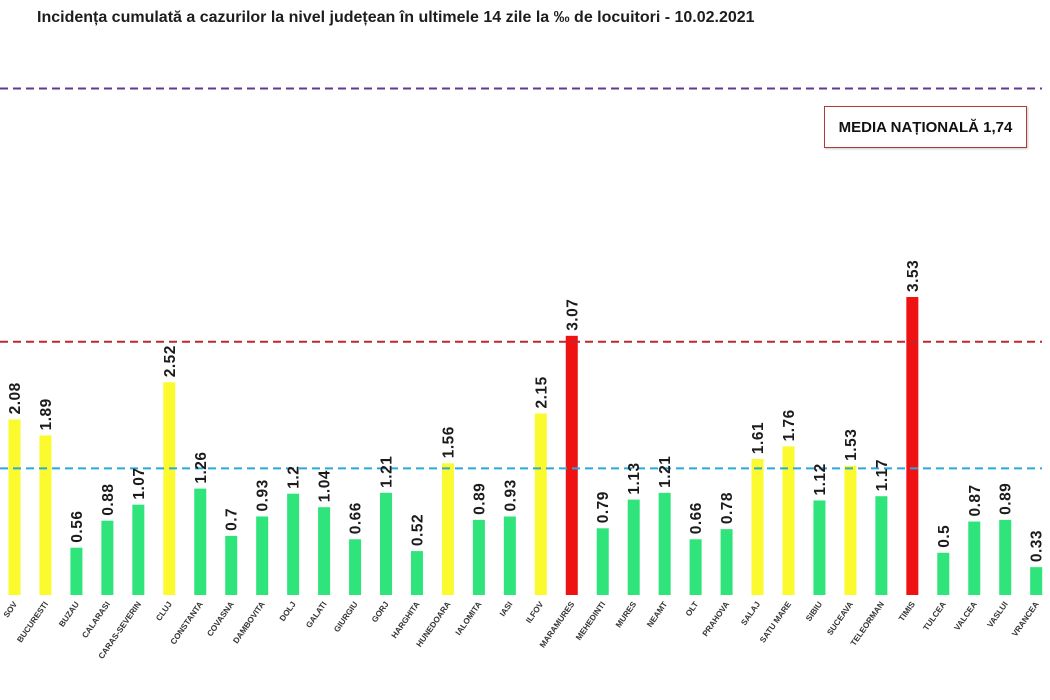  What do you see at coordinates (626, 615) in the screenshot?
I see `category-label-mures: MURES` at bounding box center [626, 615].